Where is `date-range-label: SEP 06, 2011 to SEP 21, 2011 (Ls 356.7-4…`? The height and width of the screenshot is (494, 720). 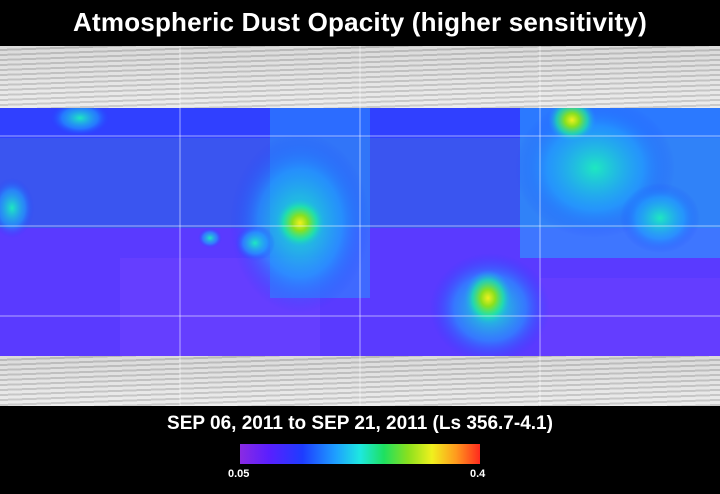
date-range-label: SEP 06, 2011 to SEP 21, 2011 (Ls 356.7-4… is located at coordinates (360, 423).